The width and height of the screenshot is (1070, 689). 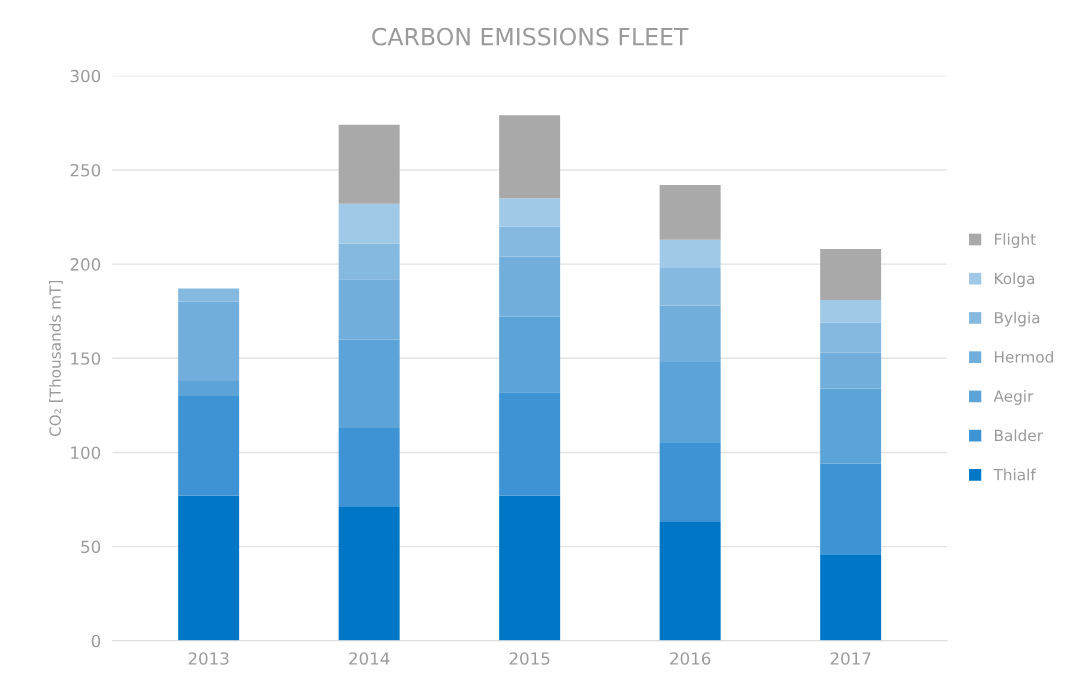 I want to click on legend-label: Balder, so click(x=1018, y=435).